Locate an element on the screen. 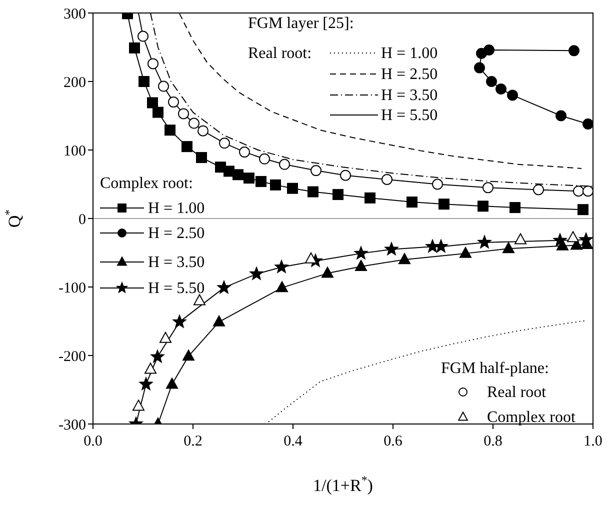 The image size is (613, 509). y-tick-label: 100 is located at coordinates (75, 151).